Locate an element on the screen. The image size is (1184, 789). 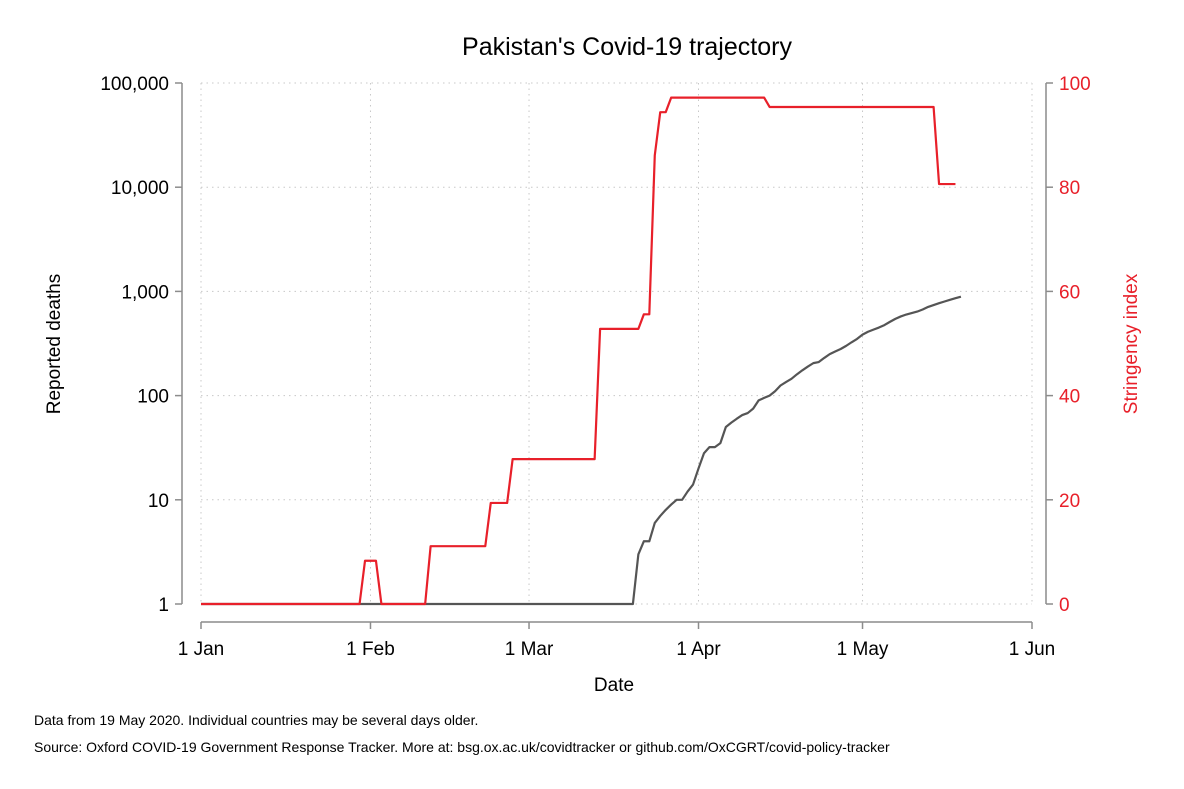
y-axis-left-label: Reported deaths is located at coordinates (54, 344).